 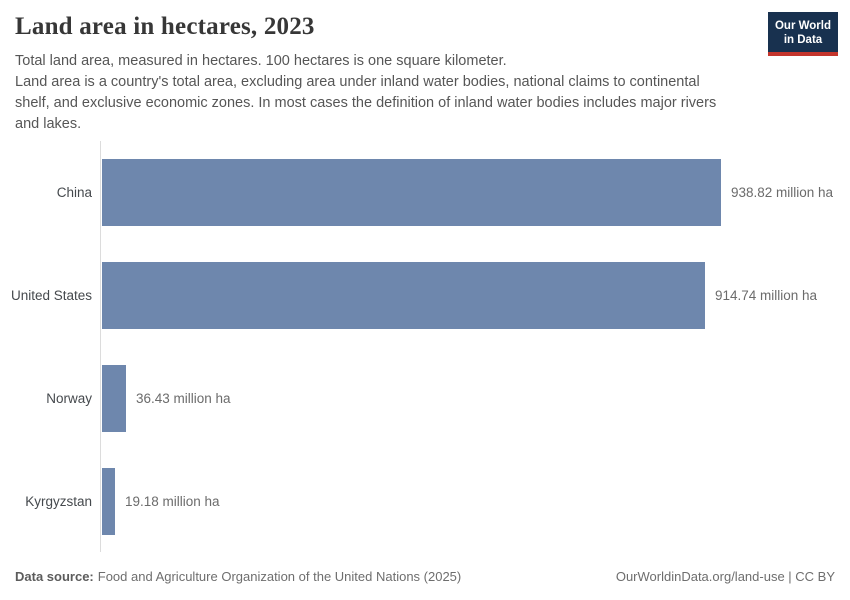 I want to click on value-label-kyrgyzstan: 19.18 million ha, so click(x=172, y=501).